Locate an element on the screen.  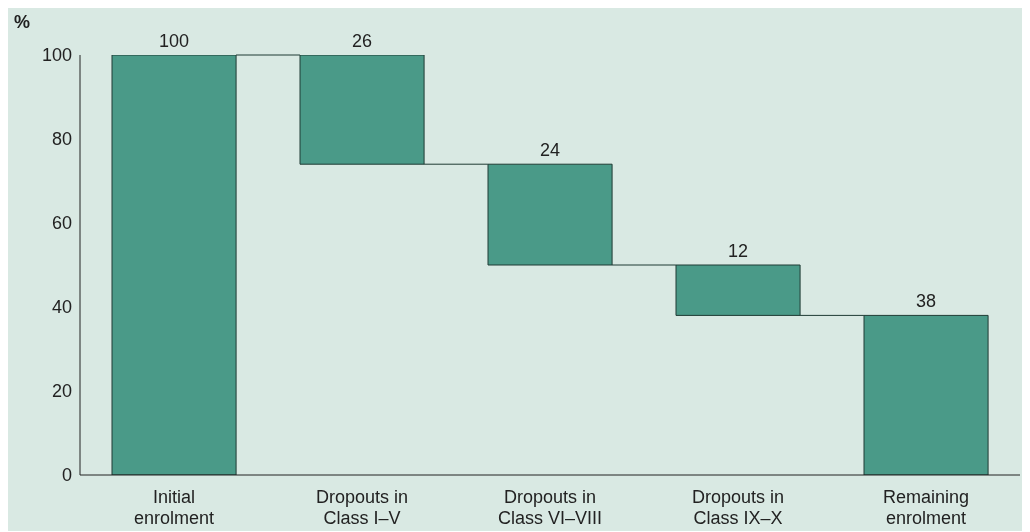
data-label: 12 is located at coordinates (738, 251).